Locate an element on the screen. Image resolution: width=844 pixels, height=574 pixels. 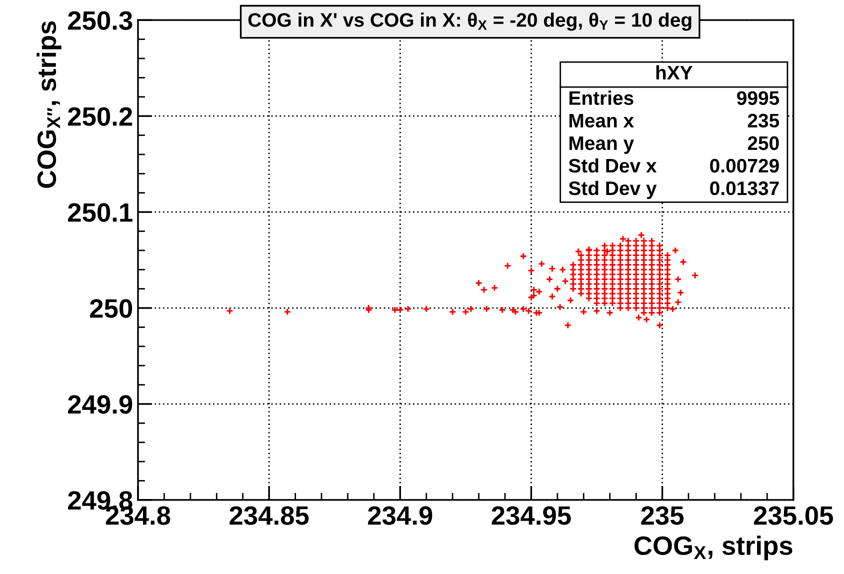
y-tick-label: 250.1 is located at coordinates (100, 212).